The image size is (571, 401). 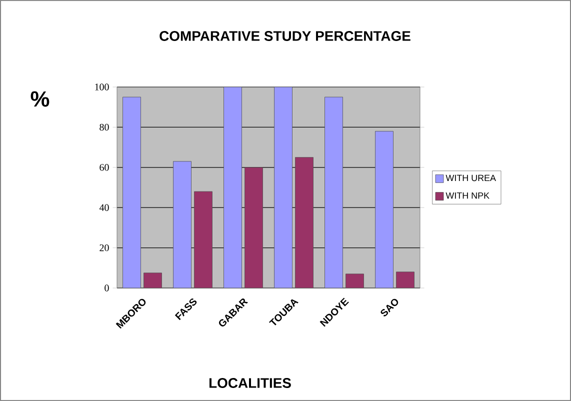 What do you see at coordinates (250, 383) in the screenshot?
I see `x-axis-title: LOCALITIES` at bounding box center [250, 383].